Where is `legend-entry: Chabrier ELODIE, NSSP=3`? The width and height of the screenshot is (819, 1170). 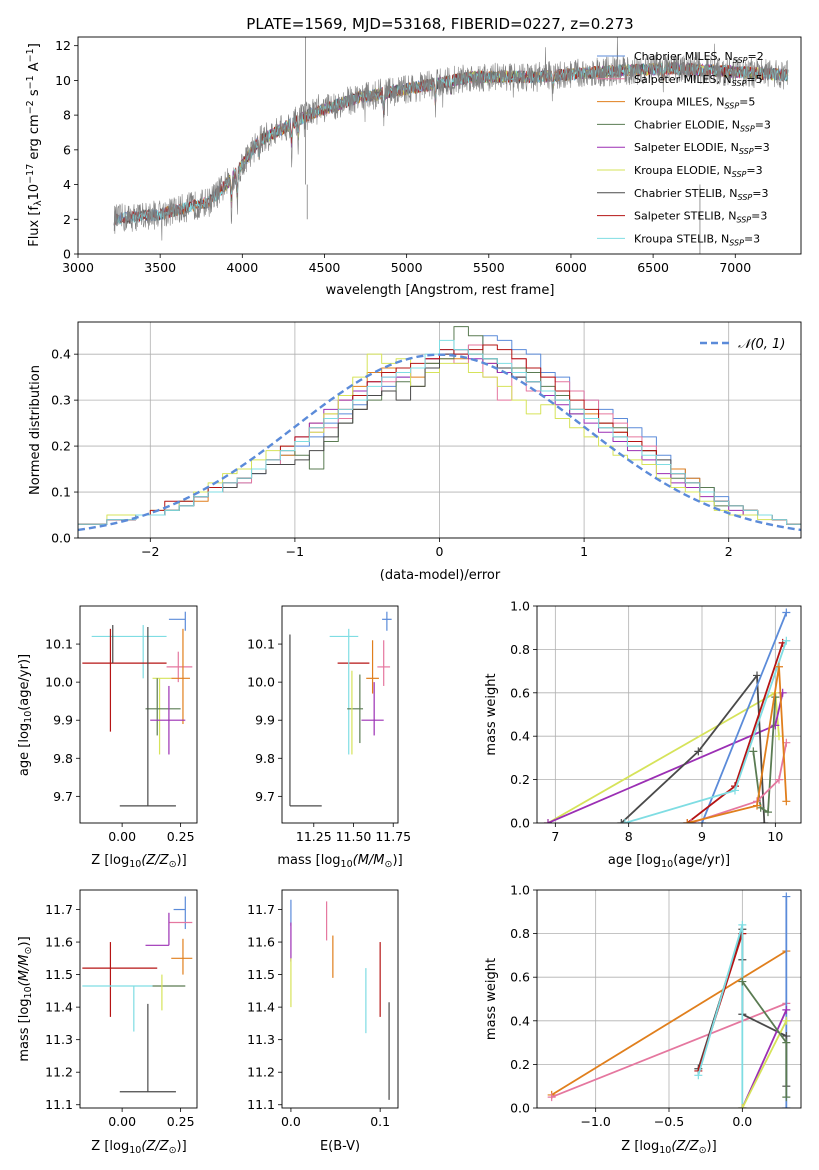 legend-entry: Chabrier ELODIE, NSSP=3 is located at coordinates (702, 125).